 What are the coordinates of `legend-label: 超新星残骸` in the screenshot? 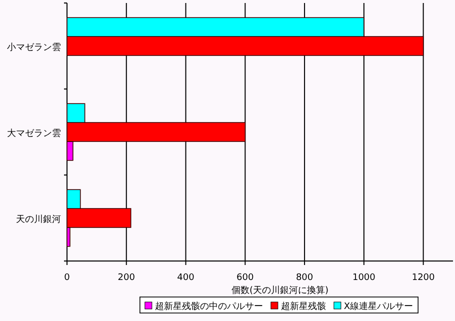 It's located at (303, 306).